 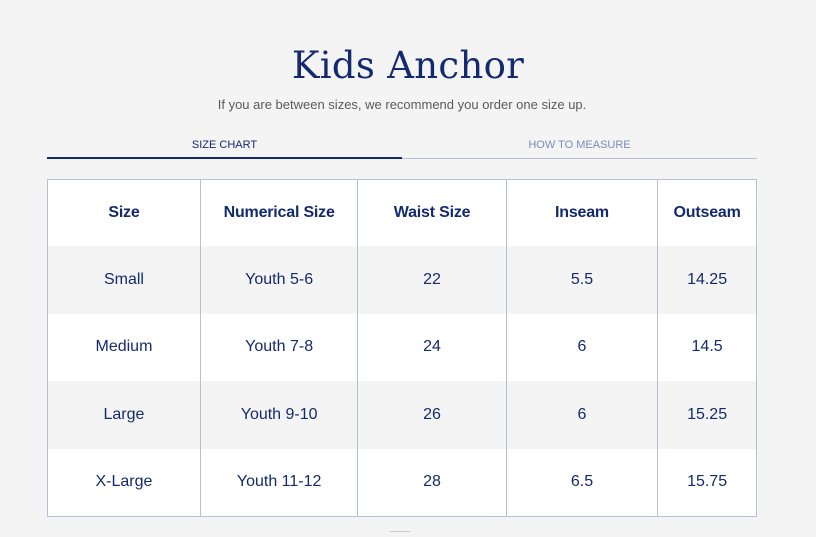 What do you see at coordinates (278, 213) in the screenshot?
I see `header-numerical-size: Numerical Size` at bounding box center [278, 213].